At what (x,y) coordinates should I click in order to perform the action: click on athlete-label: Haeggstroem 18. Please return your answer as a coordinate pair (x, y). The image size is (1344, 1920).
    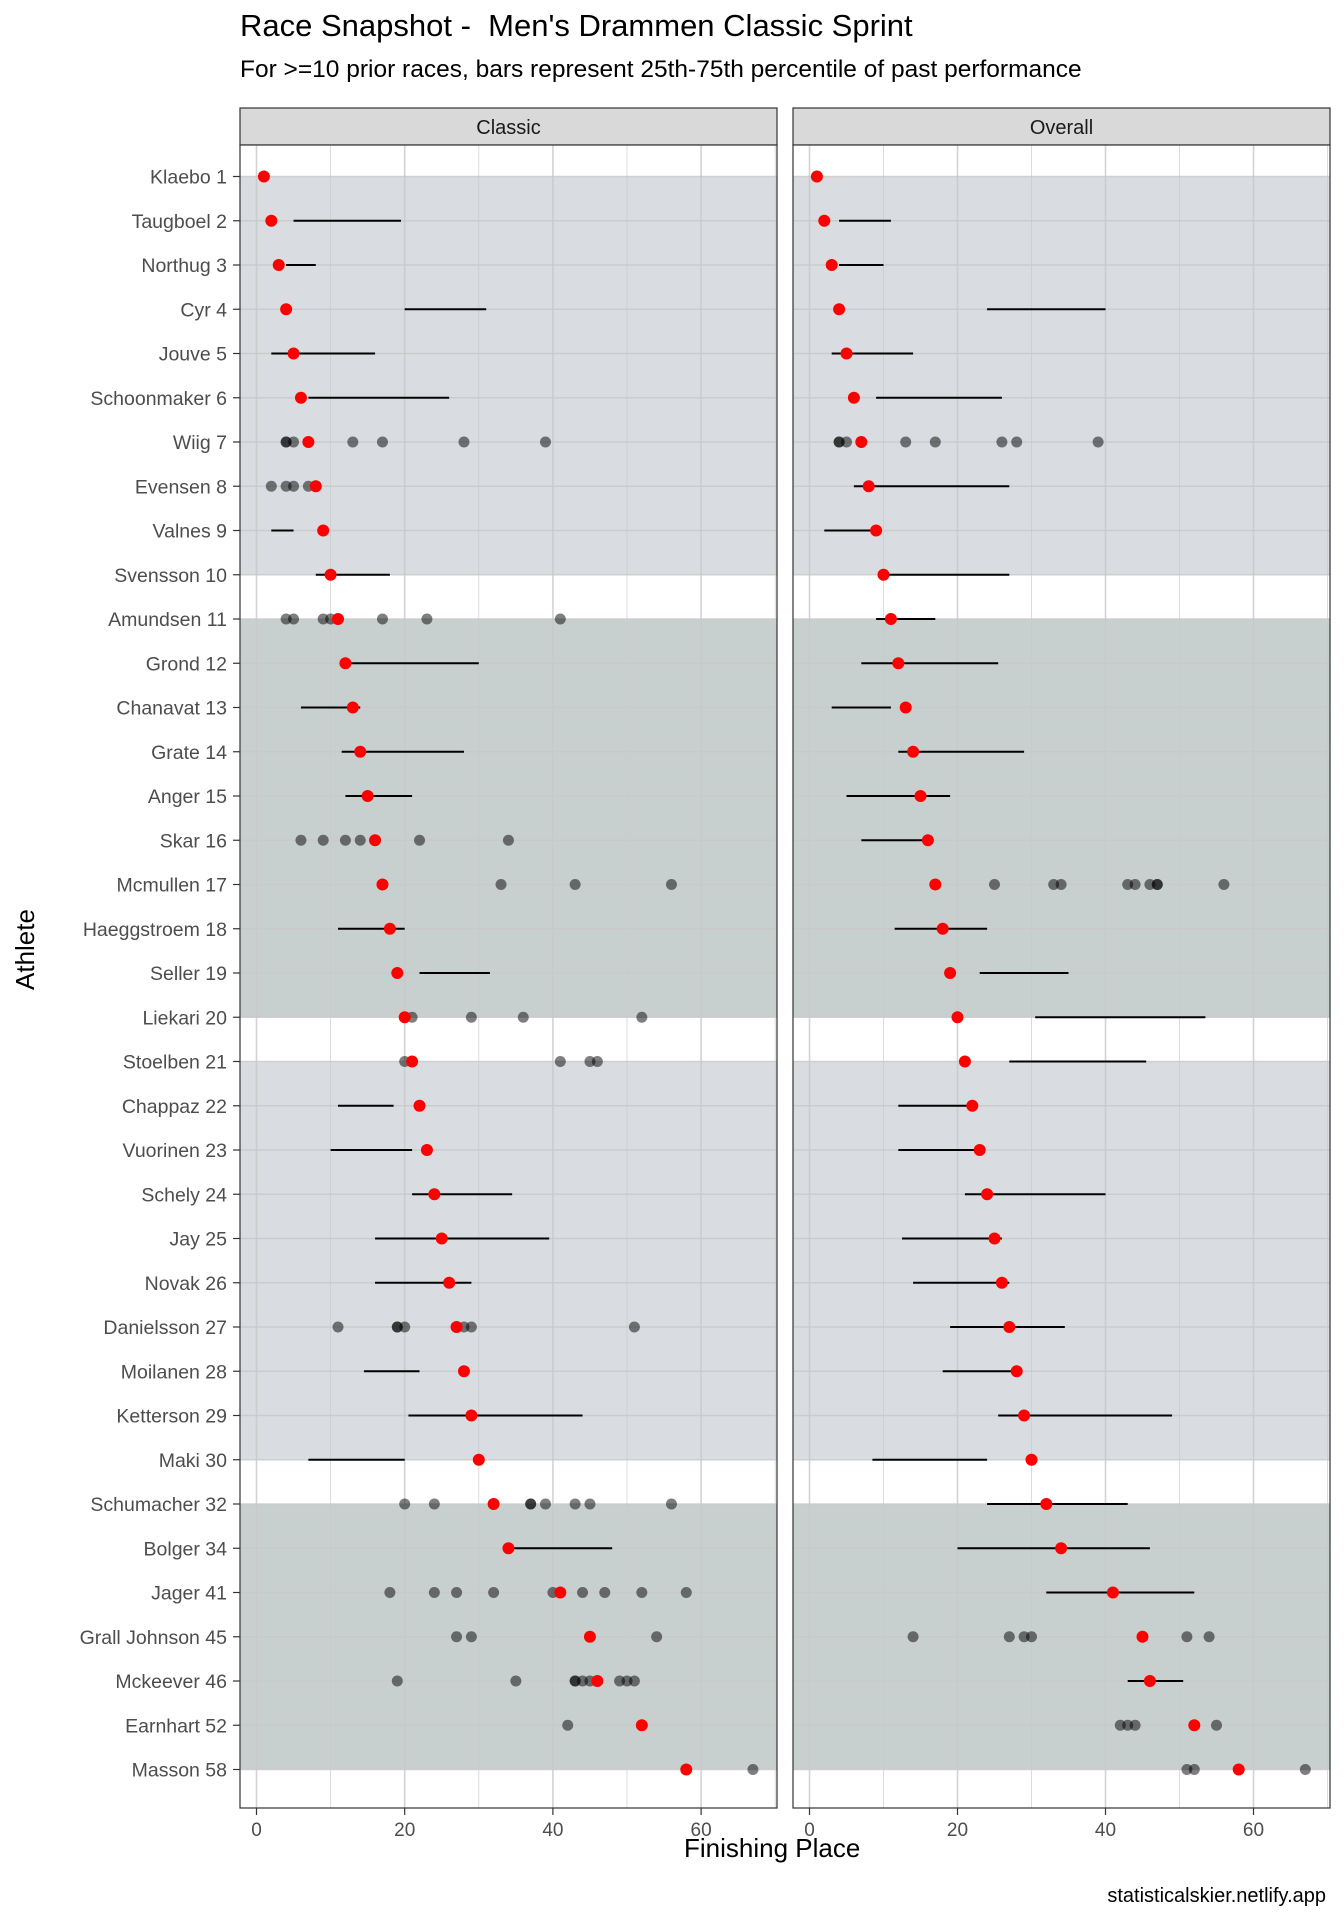
    Looking at the image, I should click on (155, 930).